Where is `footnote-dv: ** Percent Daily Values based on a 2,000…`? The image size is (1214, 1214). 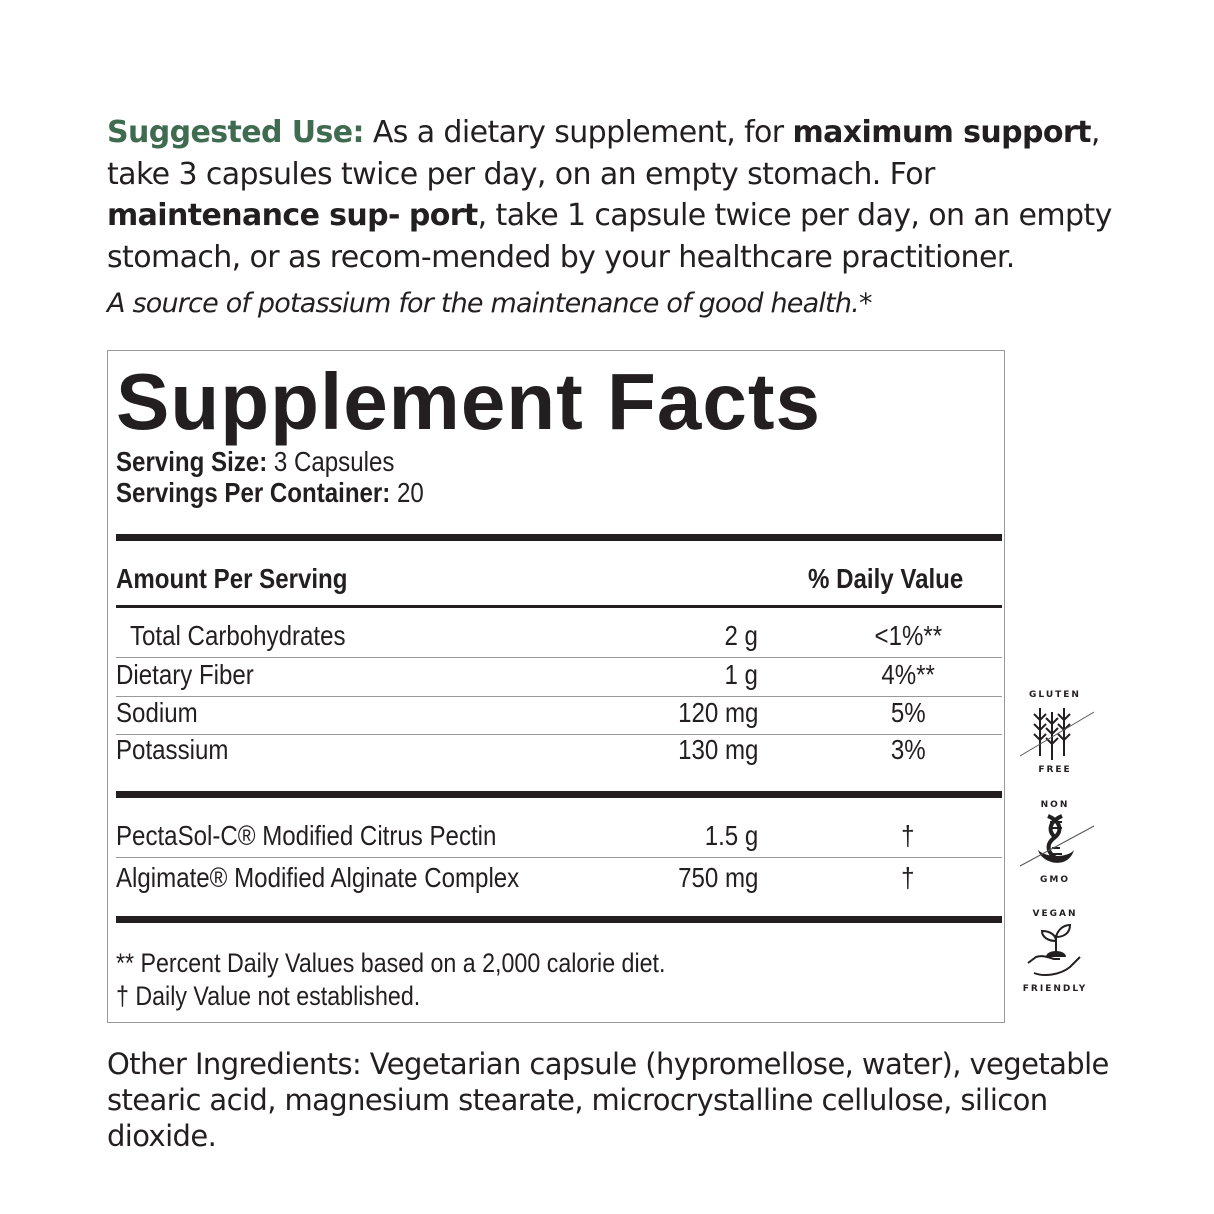 footnote-dv: ** Percent Daily Values based on a 2,000… is located at coordinates (391, 963).